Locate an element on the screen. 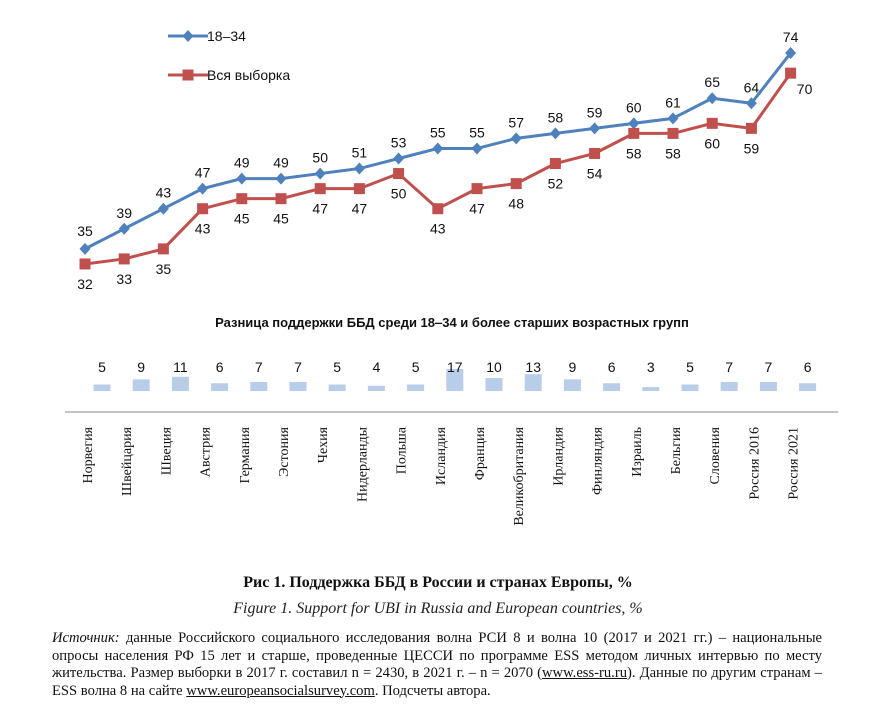  category-label: Норвегия is located at coordinates (88, 454).